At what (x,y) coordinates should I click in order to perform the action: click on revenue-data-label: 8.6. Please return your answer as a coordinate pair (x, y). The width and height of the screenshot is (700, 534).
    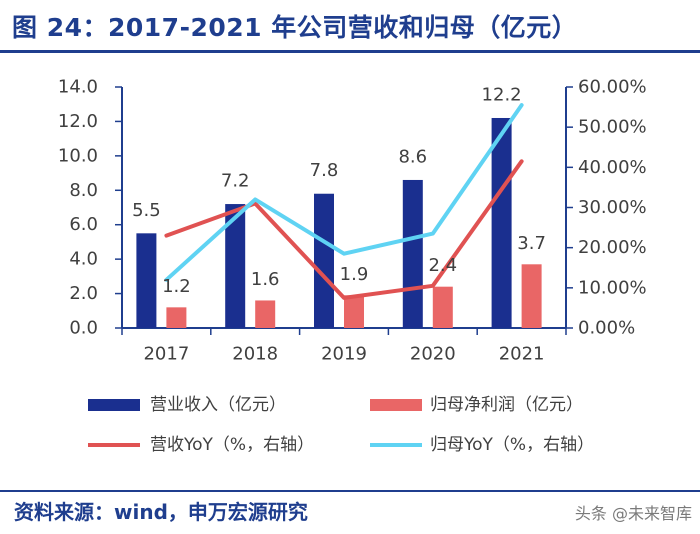
    Looking at the image, I should click on (412, 156).